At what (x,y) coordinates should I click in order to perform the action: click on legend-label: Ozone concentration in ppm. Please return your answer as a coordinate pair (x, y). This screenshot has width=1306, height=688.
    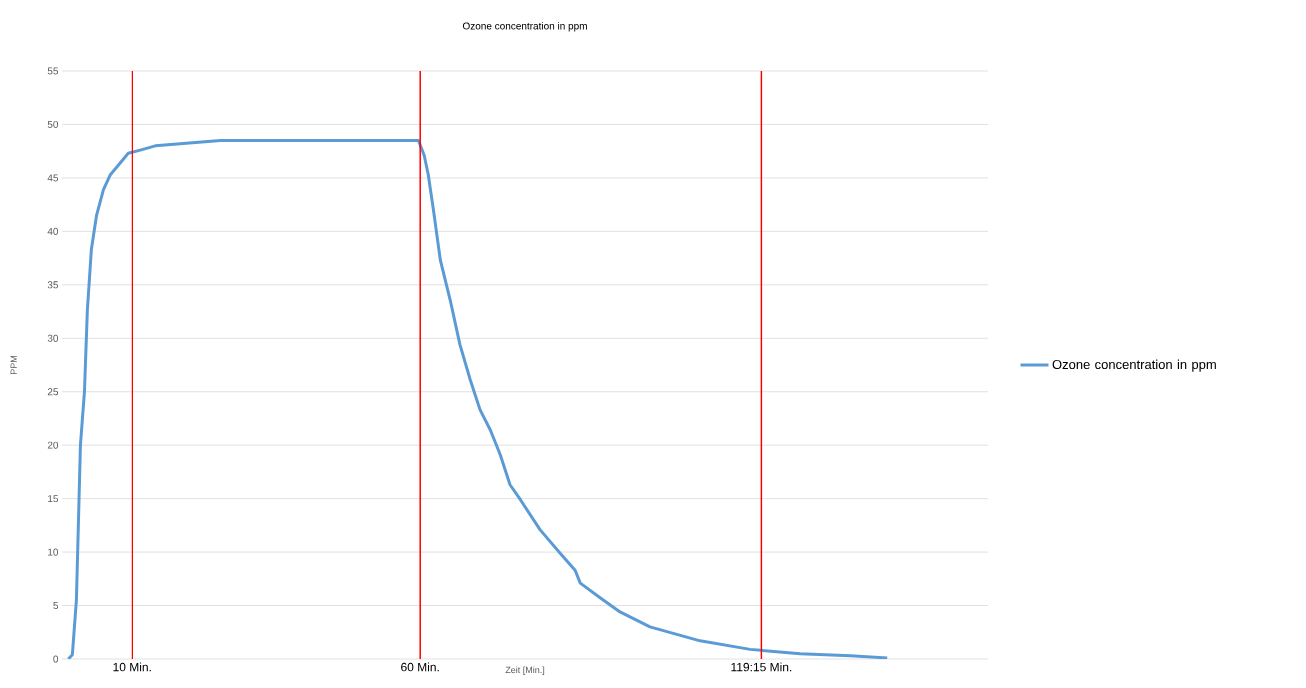
    Looking at the image, I should click on (1134, 365).